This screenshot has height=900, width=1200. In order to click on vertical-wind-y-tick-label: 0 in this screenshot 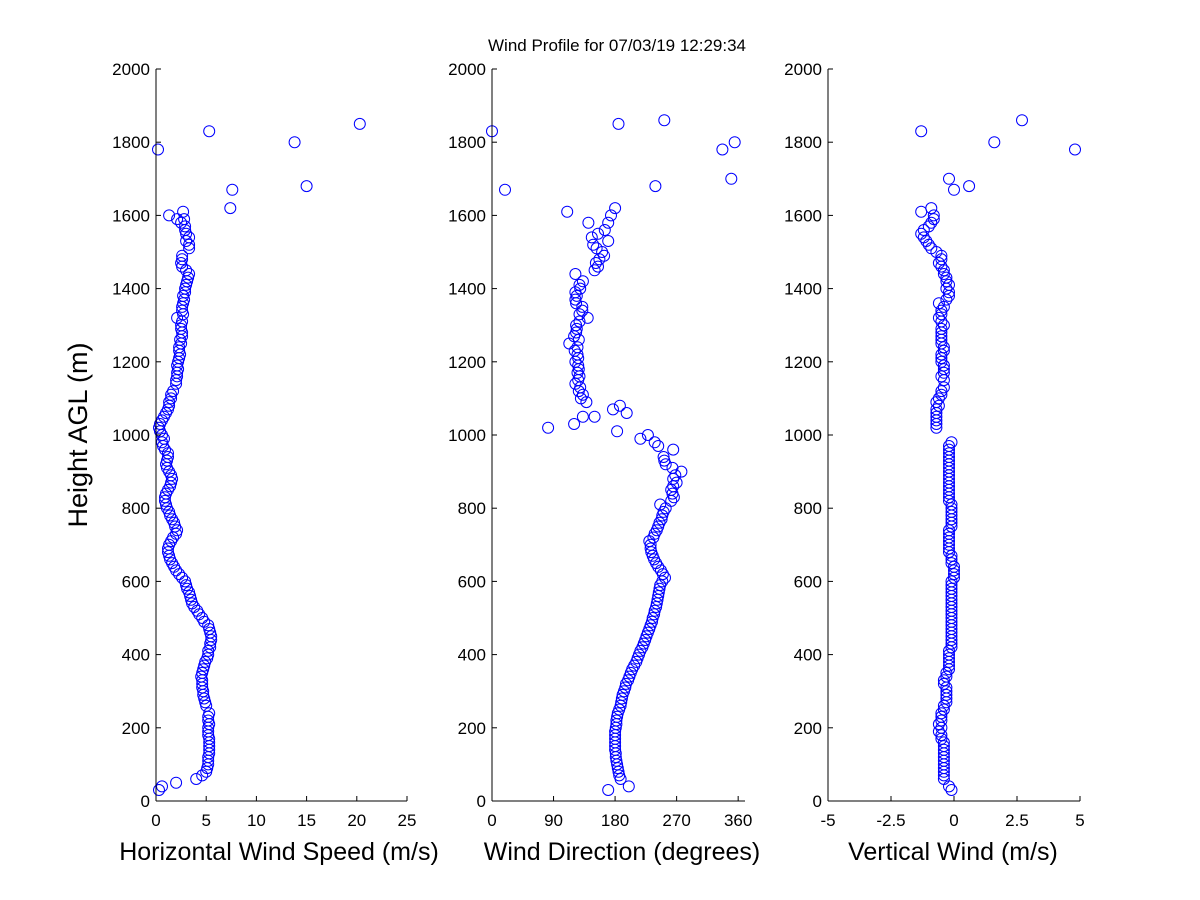, I will do `click(817, 801)`.